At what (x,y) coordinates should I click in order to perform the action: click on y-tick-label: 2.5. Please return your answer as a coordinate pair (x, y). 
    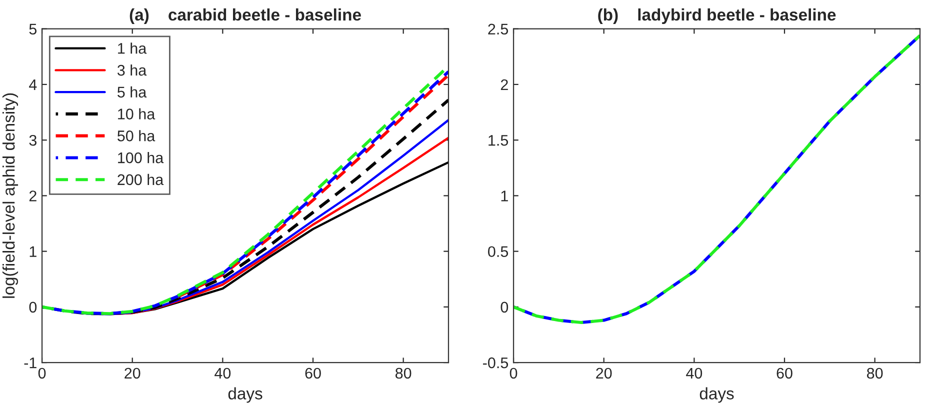
    Looking at the image, I should click on (498, 29).